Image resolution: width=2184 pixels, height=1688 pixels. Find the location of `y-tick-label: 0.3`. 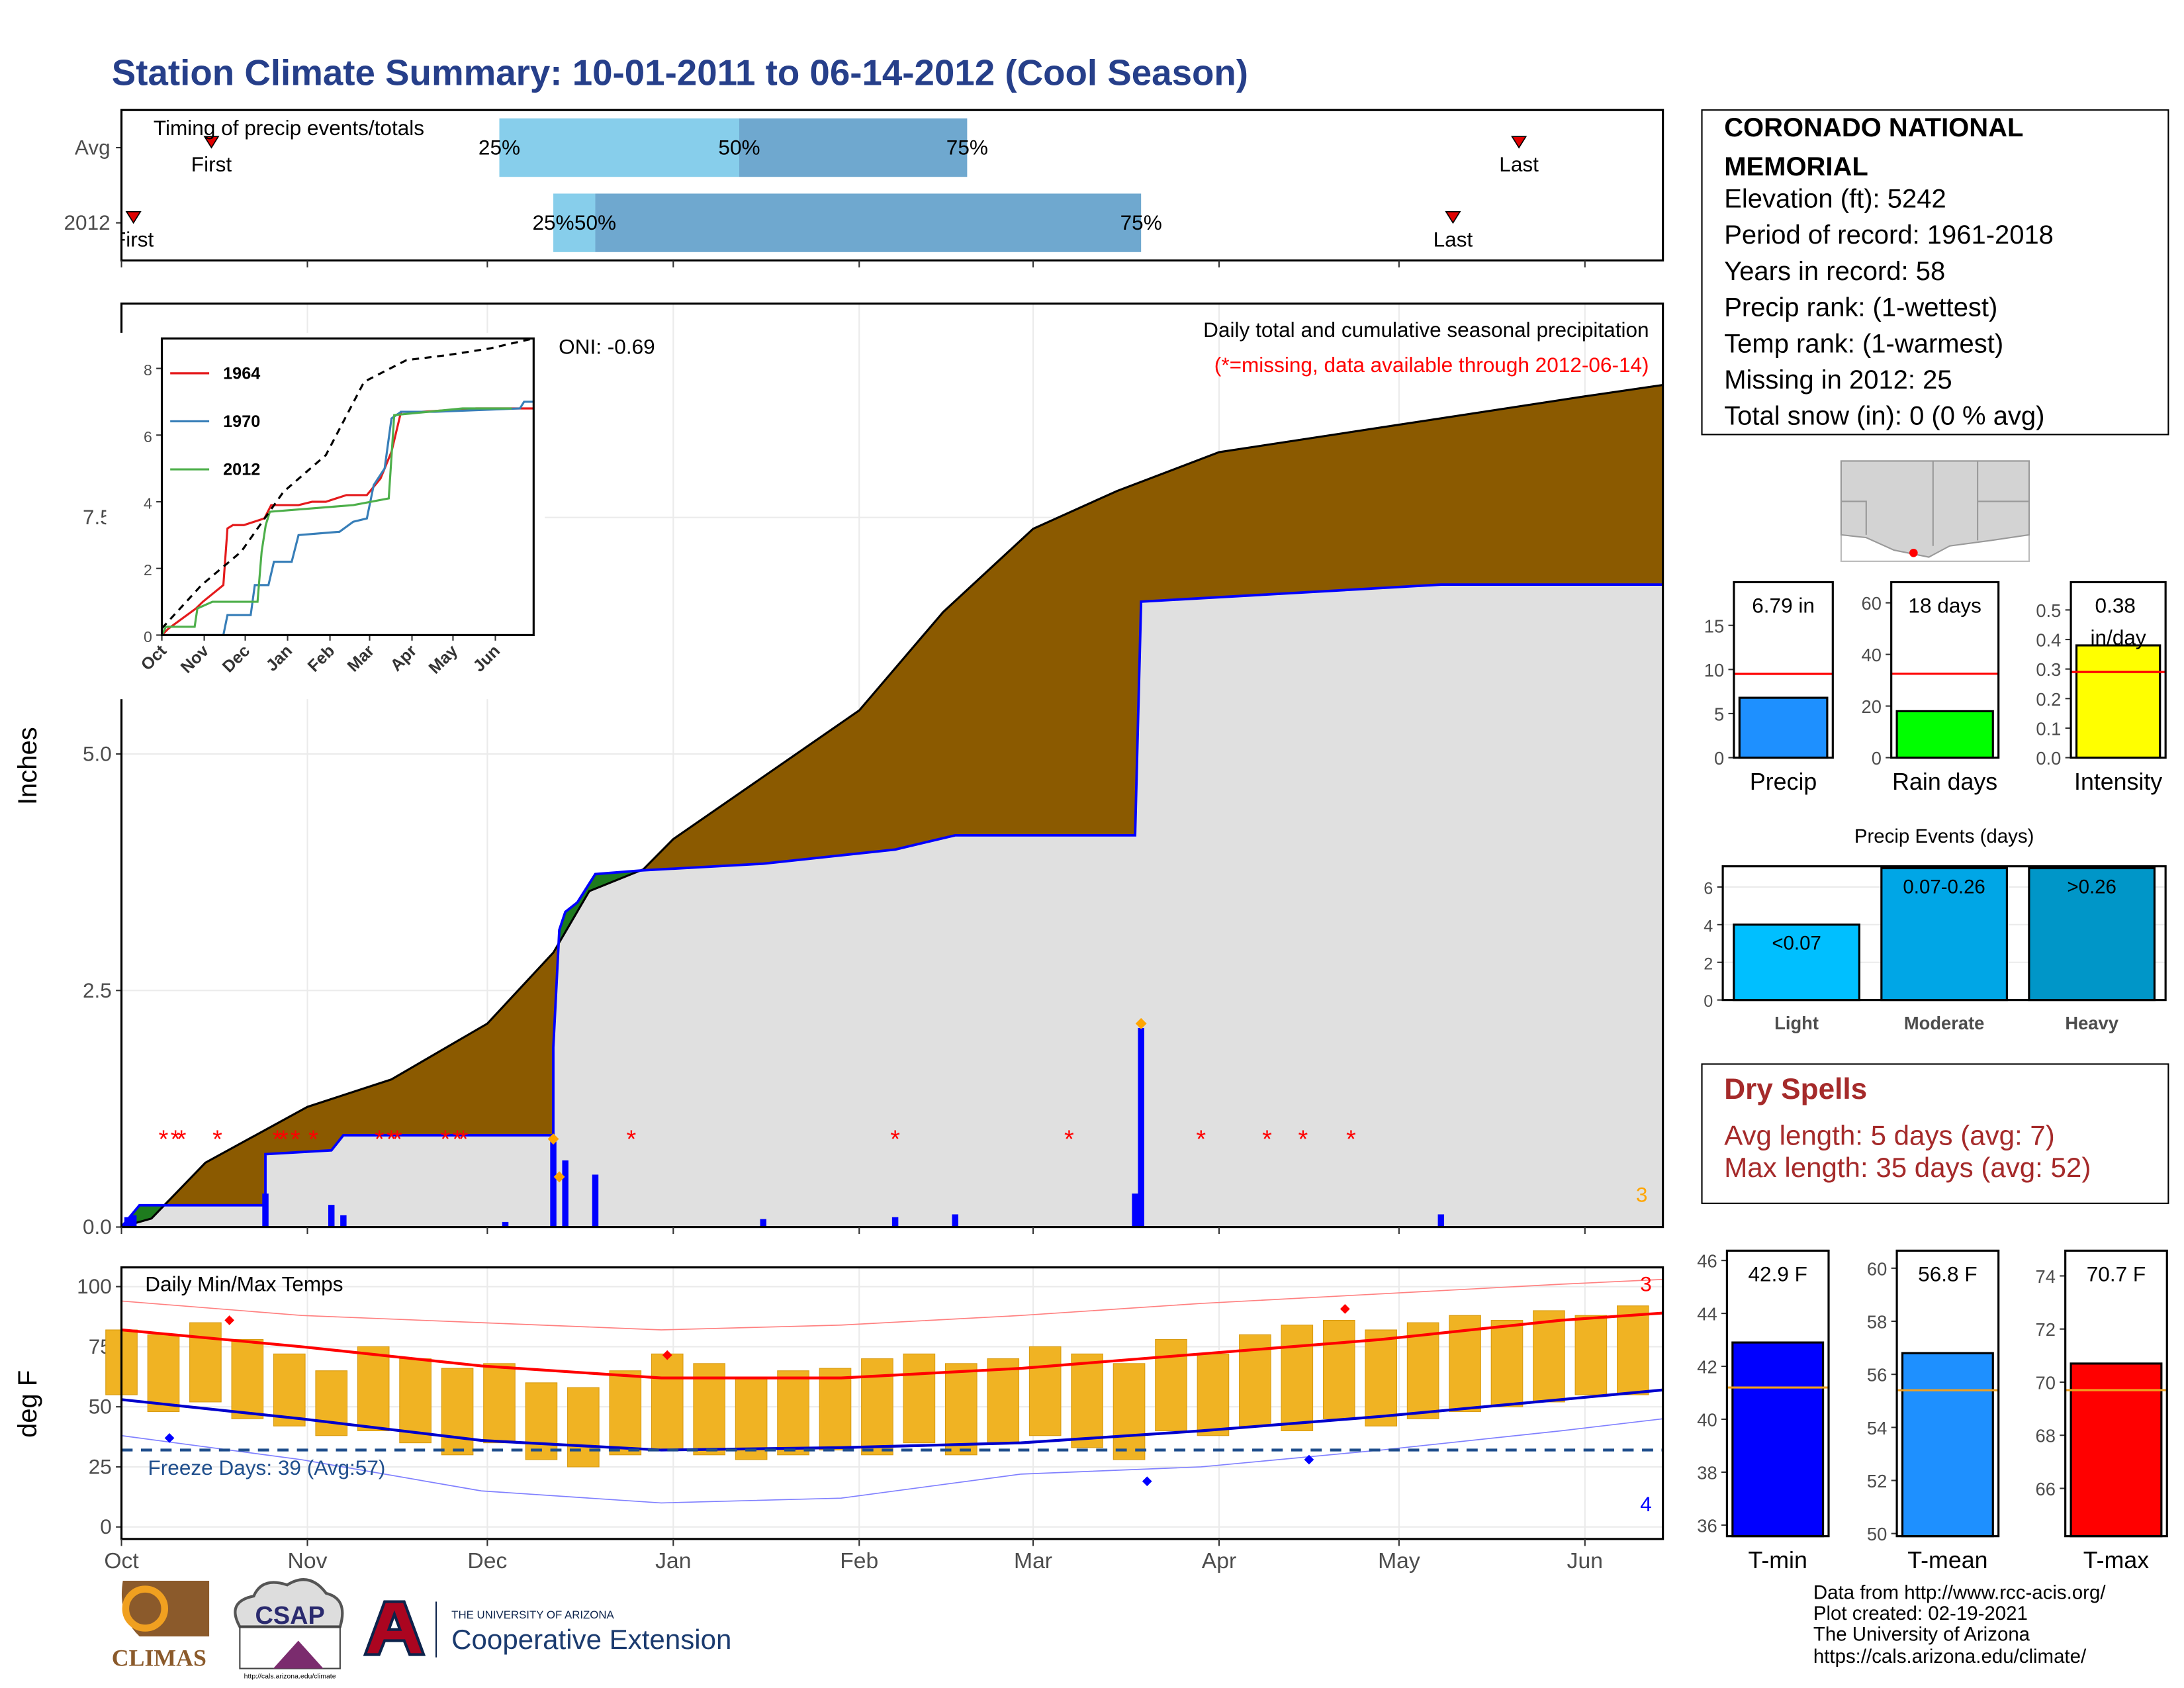

y-tick-label: 0.3 is located at coordinates (2048, 669).